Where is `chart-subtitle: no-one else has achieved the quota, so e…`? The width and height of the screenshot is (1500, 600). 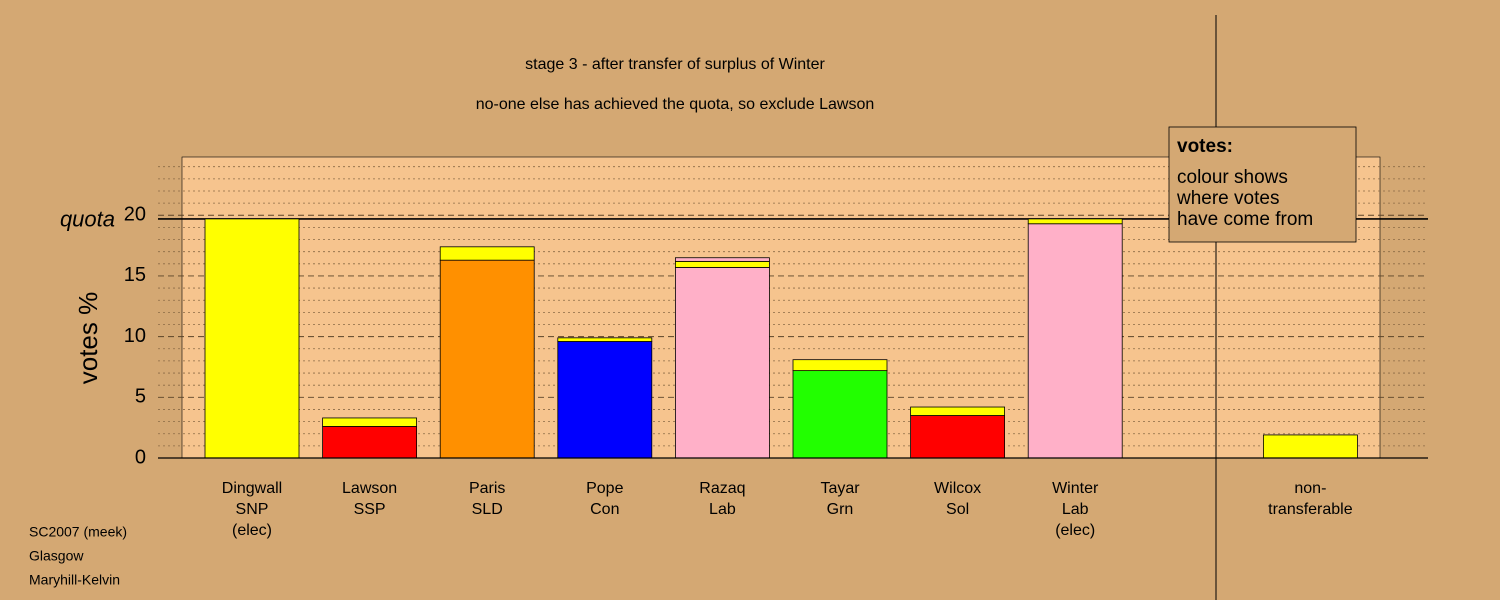
chart-subtitle: no-one else has achieved the quota, so e… is located at coordinates (675, 104).